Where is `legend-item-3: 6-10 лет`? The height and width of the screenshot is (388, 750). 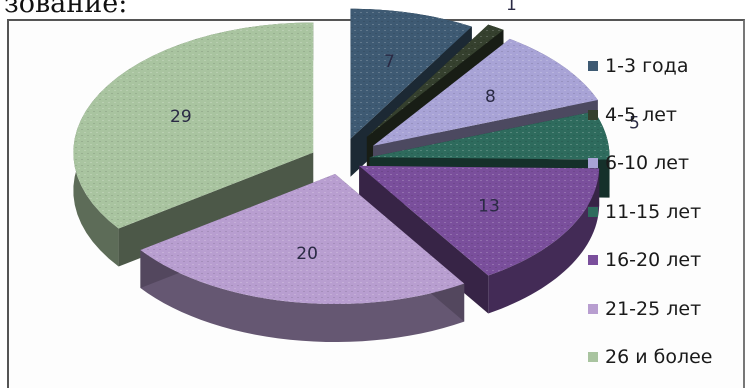 legend-item-3: 6-10 лет is located at coordinates (667, 163).